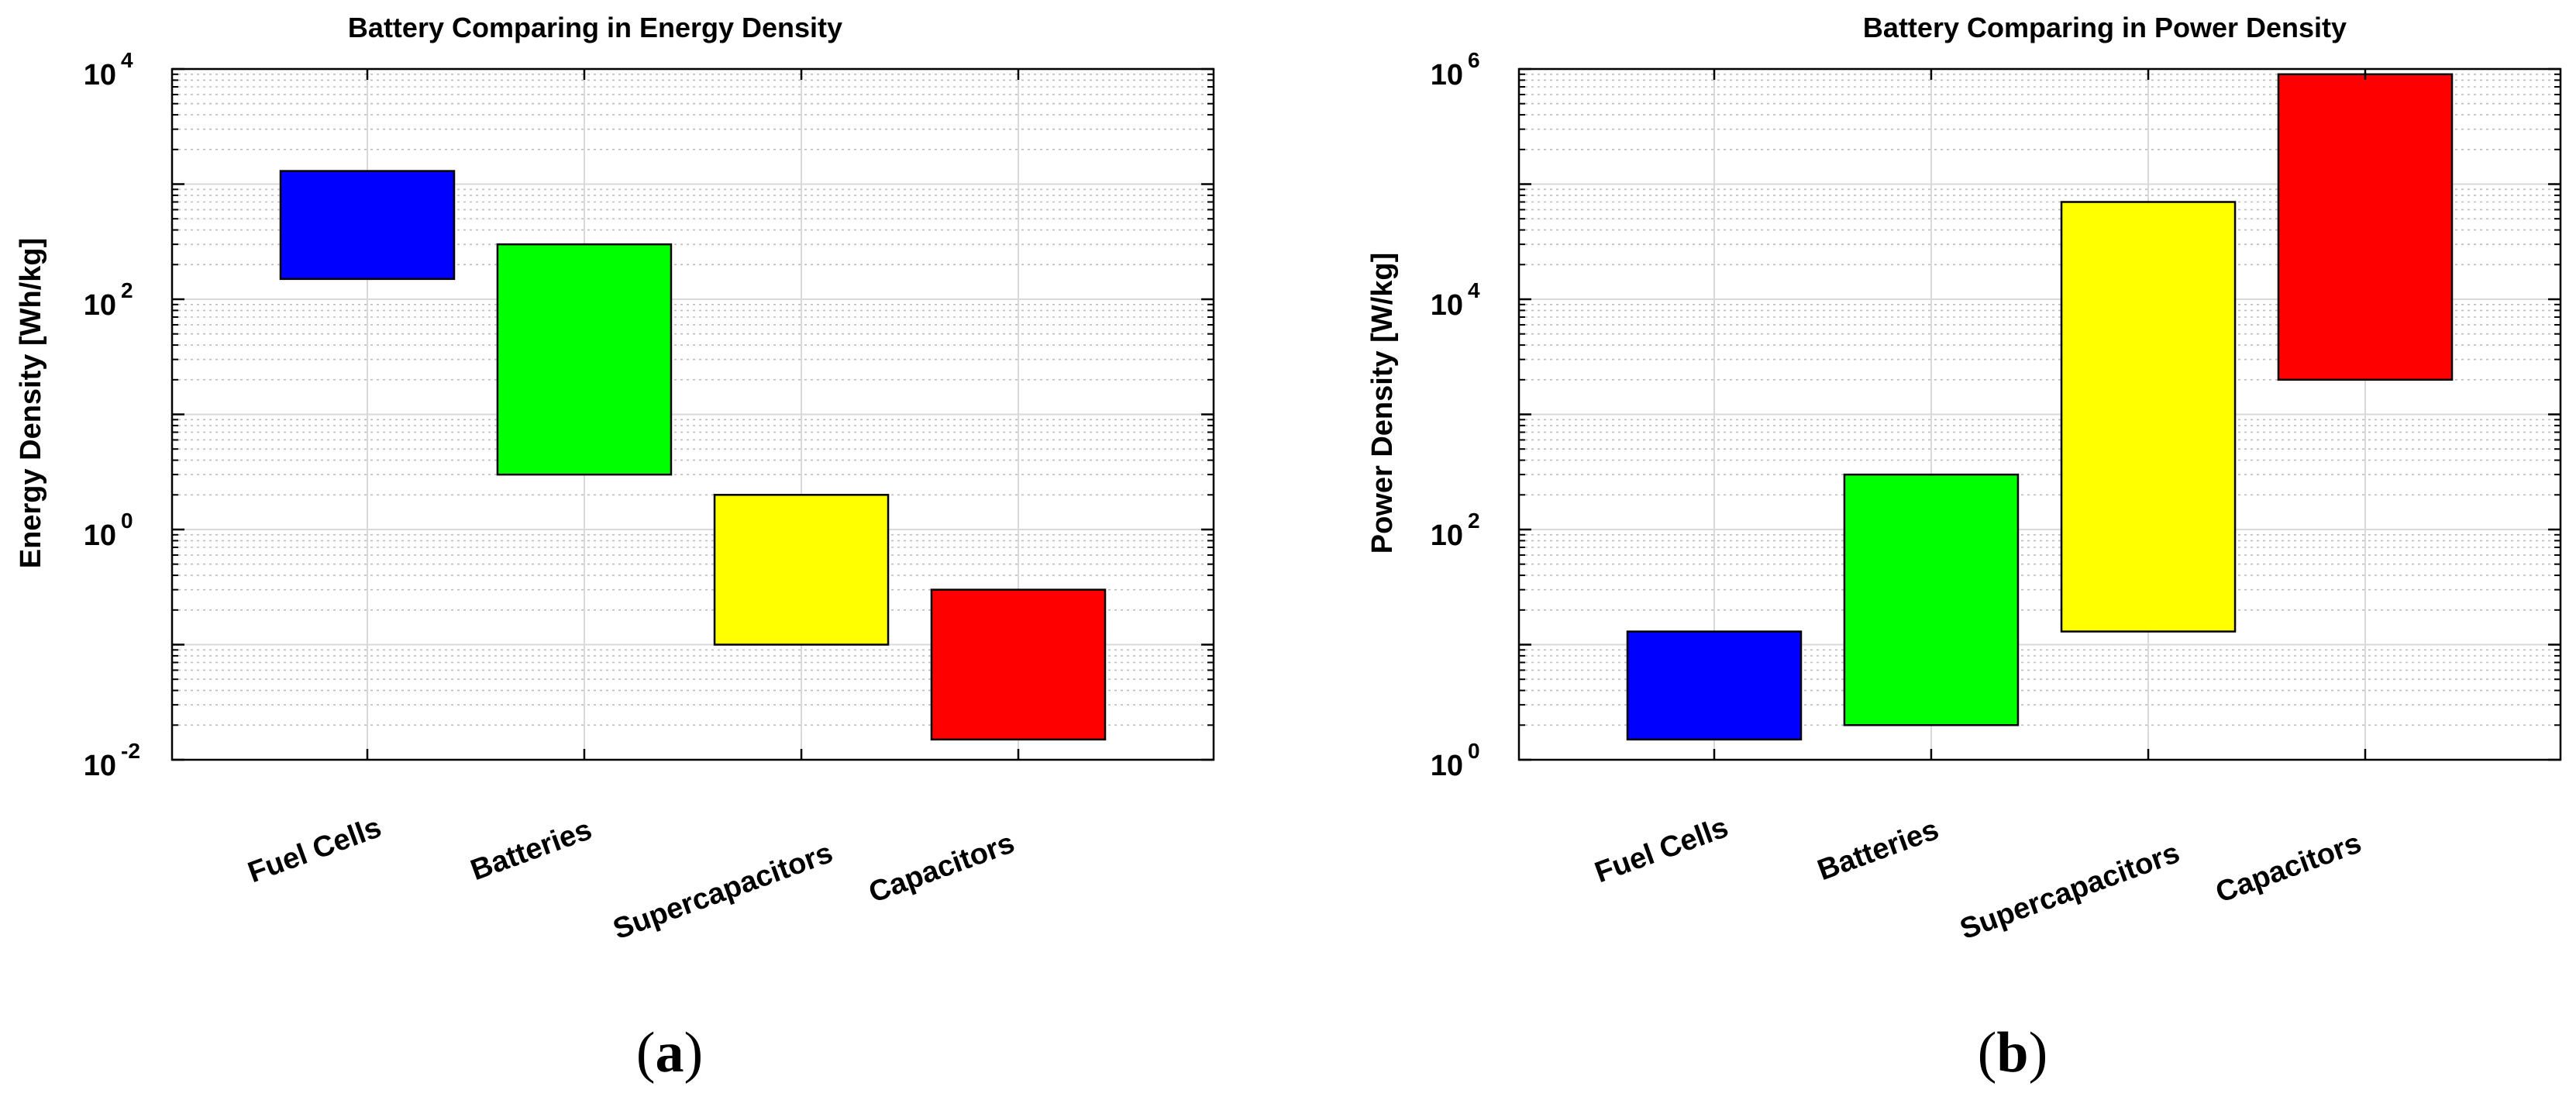 Image resolution: width=2576 pixels, height=1097 pixels. I want to click on y-tick-exponent: 6, so click(1474, 60).